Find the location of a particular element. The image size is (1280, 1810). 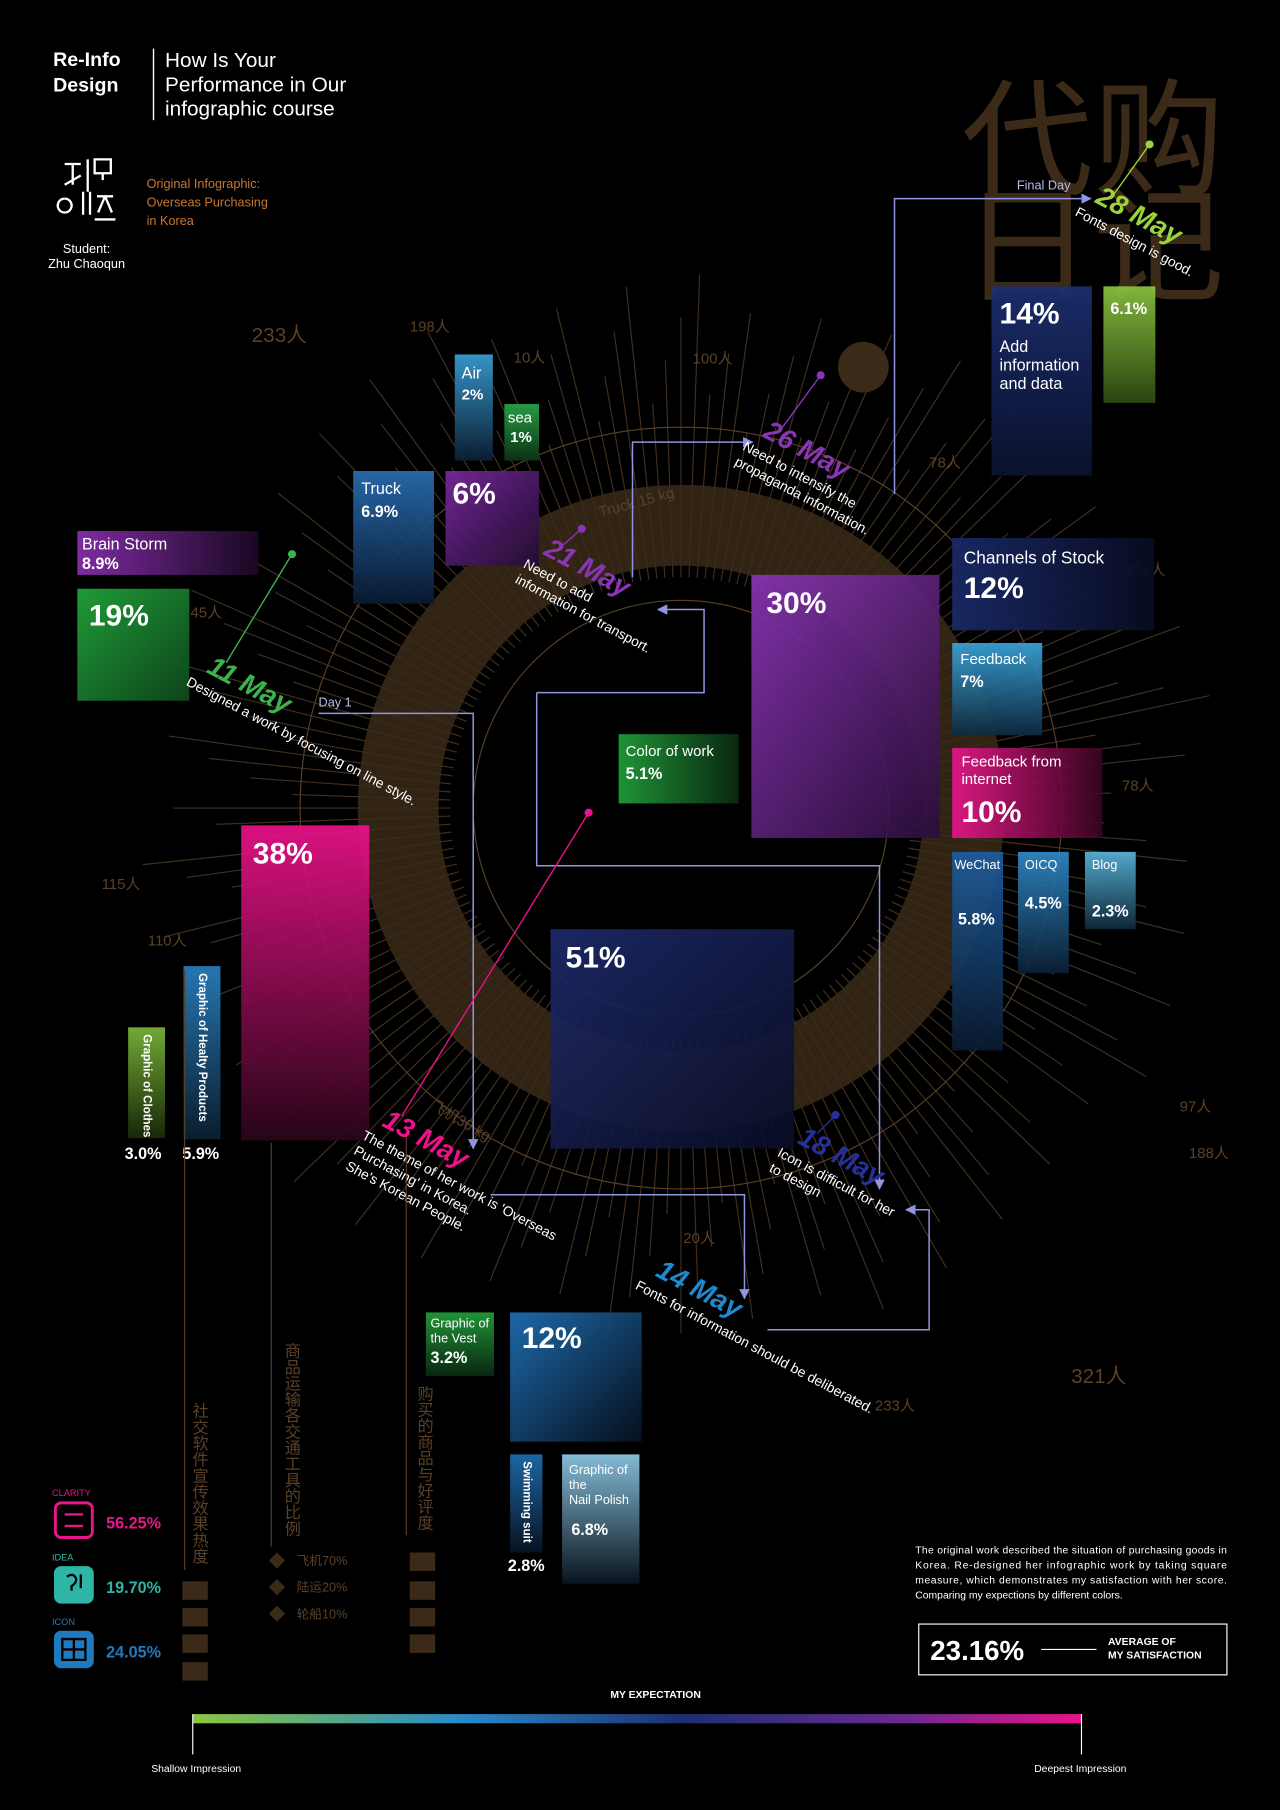

box-label: Feedback is located at coordinates (993, 659).